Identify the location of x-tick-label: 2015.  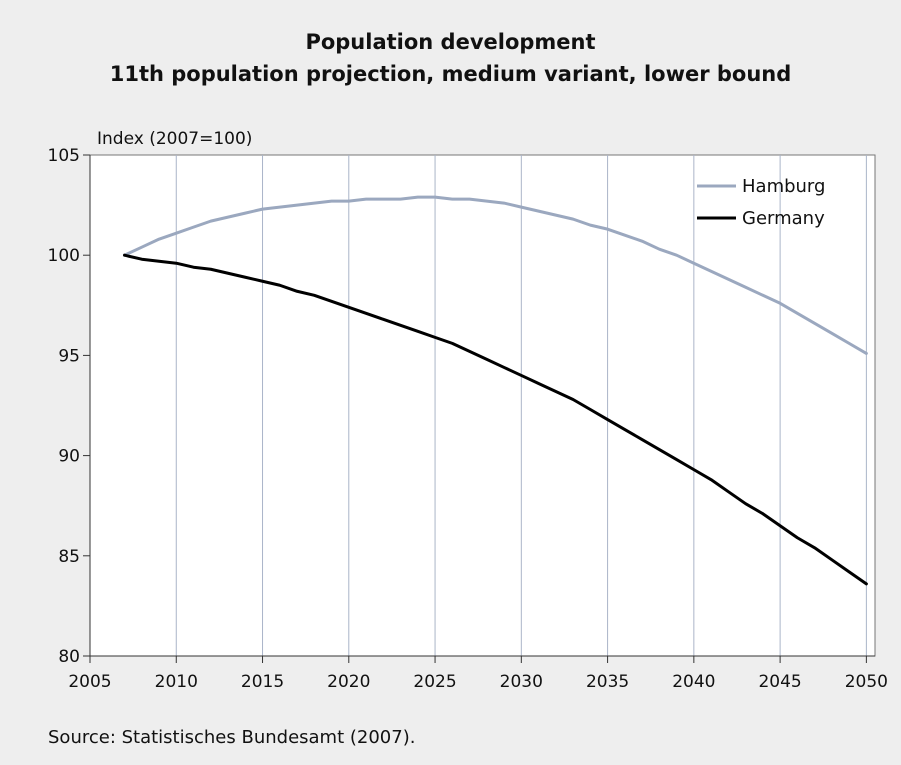
(262, 682).